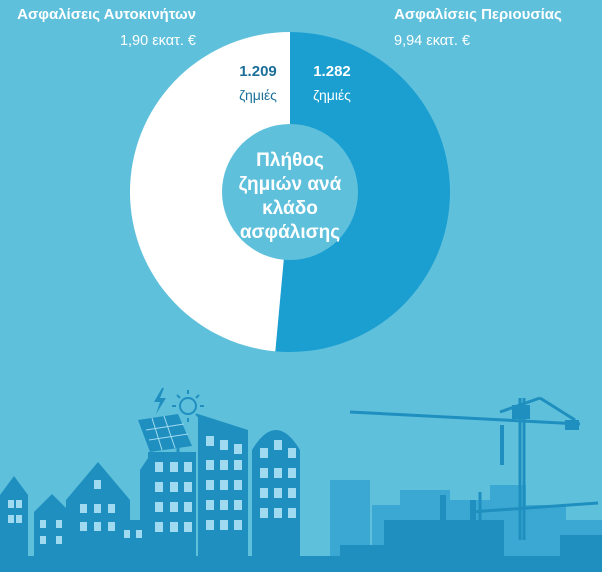 Image resolution: width=602 pixels, height=572 pixels. What do you see at coordinates (290, 232) in the screenshot?
I see `center-label-line-4: ασφάλισης` at bounding box center [290, 232].